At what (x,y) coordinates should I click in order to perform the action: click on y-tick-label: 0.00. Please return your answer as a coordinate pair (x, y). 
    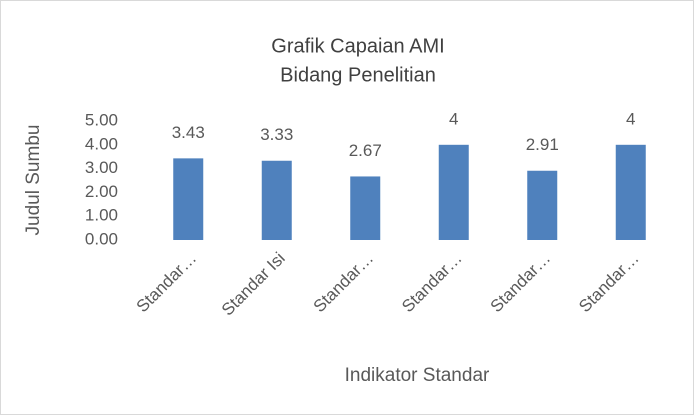
    Looking at the image, I should click on (101, 238).